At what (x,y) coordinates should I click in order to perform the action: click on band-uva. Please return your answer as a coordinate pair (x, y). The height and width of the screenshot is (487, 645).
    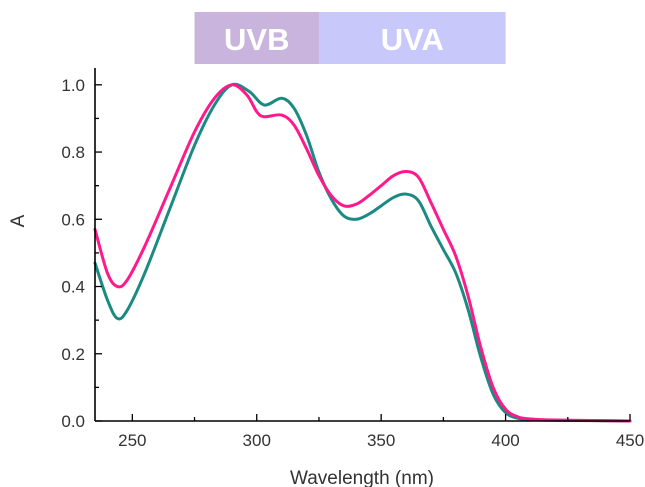
    Looking at the image, I should click on (412, 38).